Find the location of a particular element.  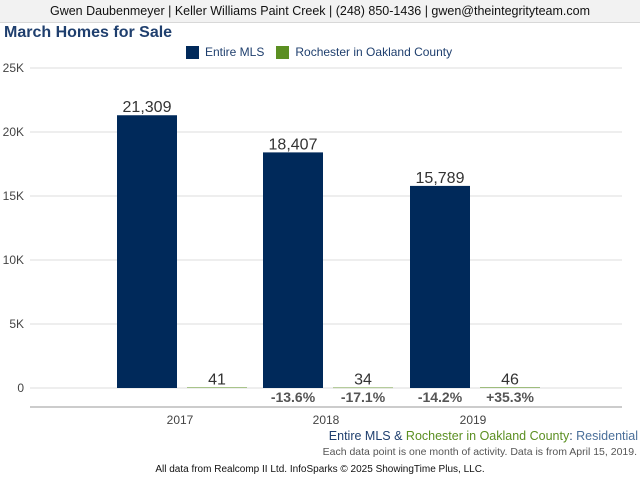

legend-item-entire-mls: Entire MLS is located at coordinates (225, 52).